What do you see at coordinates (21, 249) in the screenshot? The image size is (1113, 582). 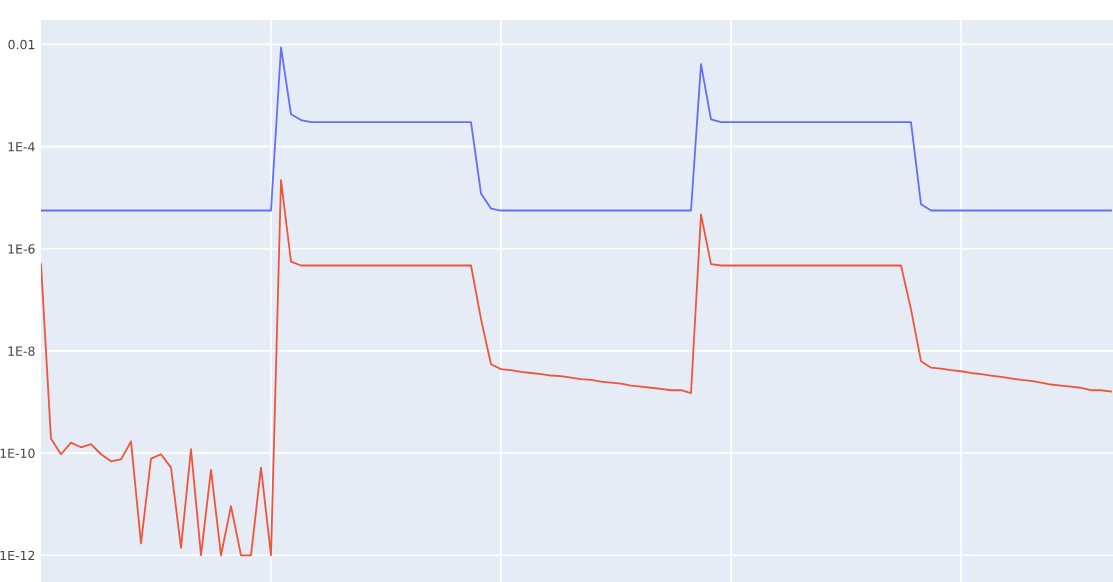 I see `y-tick-label: 1E-6` at bounding box center [21, 249].